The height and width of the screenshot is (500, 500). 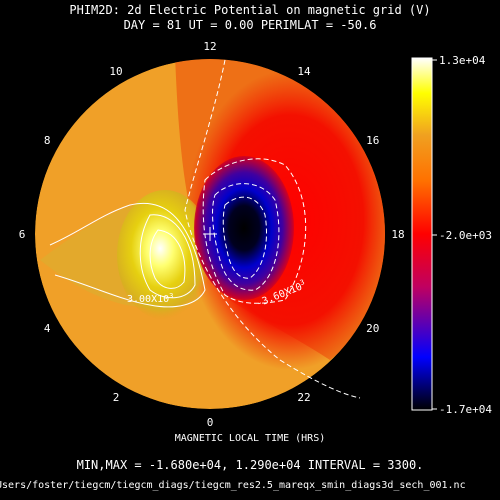 I want to click on colorbar-label-max: 1.3e+04, so click(x=462, y=60).